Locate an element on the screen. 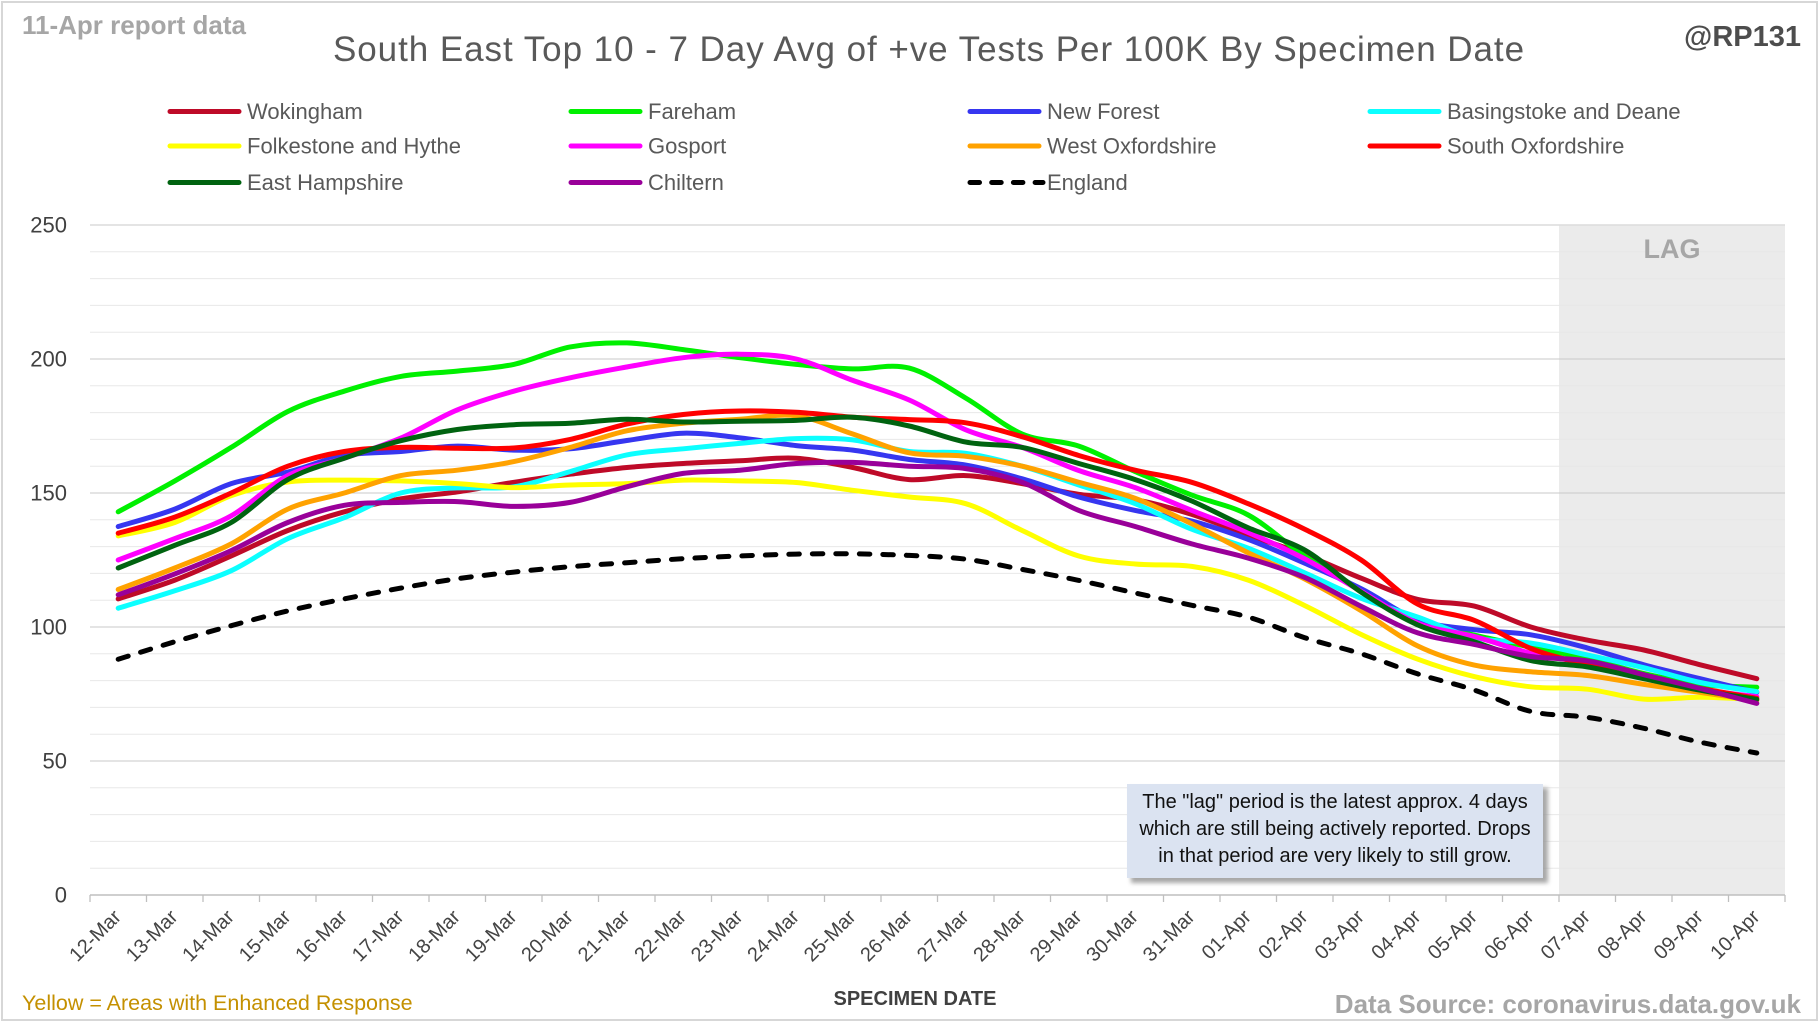  svg-text: West Oxfordshire is located at coordinates (1132, 146).